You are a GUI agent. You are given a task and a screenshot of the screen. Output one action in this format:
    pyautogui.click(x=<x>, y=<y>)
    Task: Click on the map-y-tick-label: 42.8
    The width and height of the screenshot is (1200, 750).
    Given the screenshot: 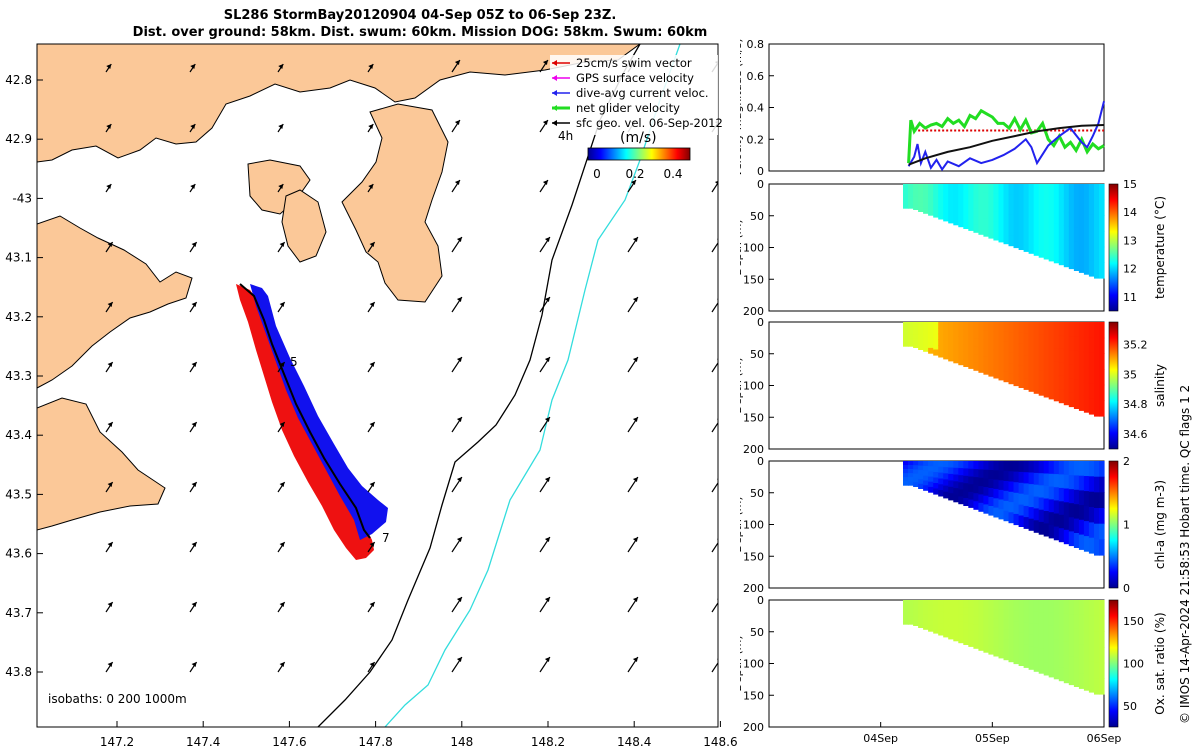 What is the action you would take?
    pyautogui.click(x=18, y=80)
    